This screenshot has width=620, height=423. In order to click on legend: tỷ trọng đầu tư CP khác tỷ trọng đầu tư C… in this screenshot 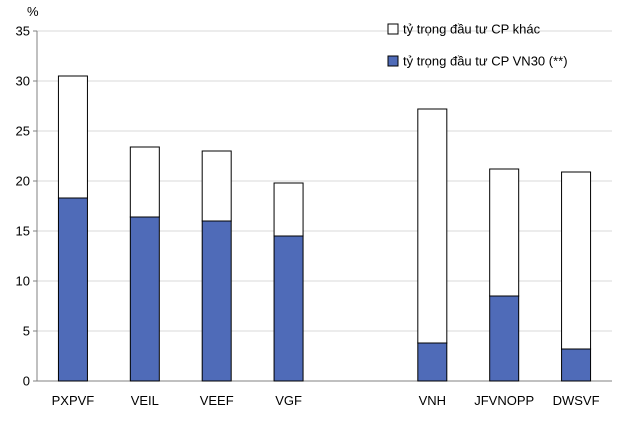, I will do `click(477, 45)`.